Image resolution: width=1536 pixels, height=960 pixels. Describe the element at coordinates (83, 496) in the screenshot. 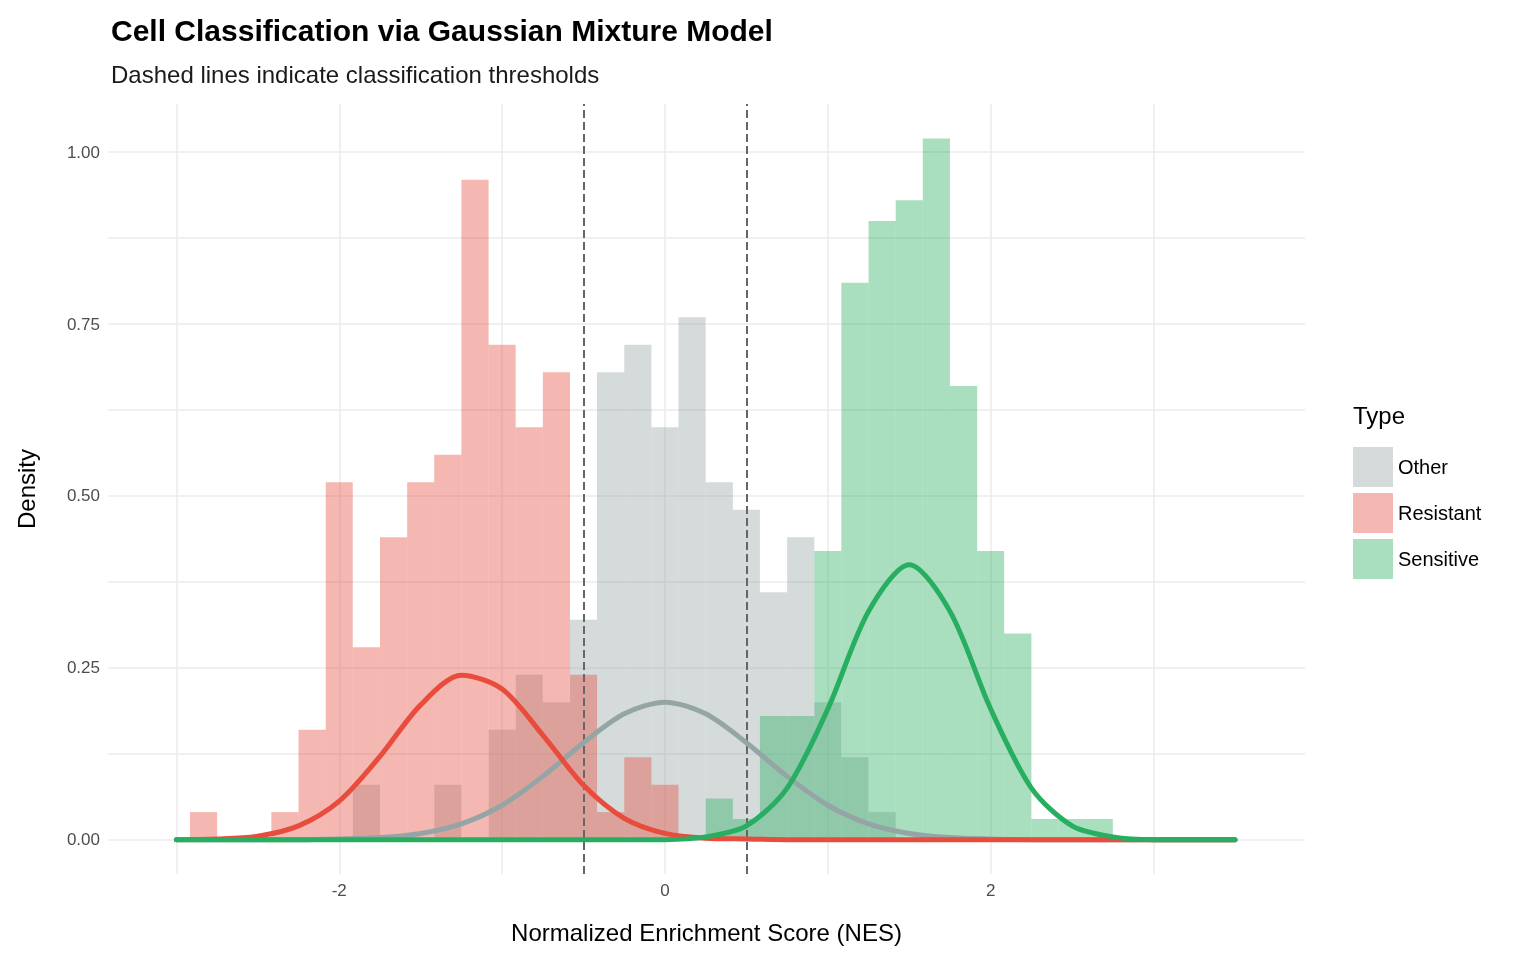

I see `y-tick-label: 0.50` at that location.